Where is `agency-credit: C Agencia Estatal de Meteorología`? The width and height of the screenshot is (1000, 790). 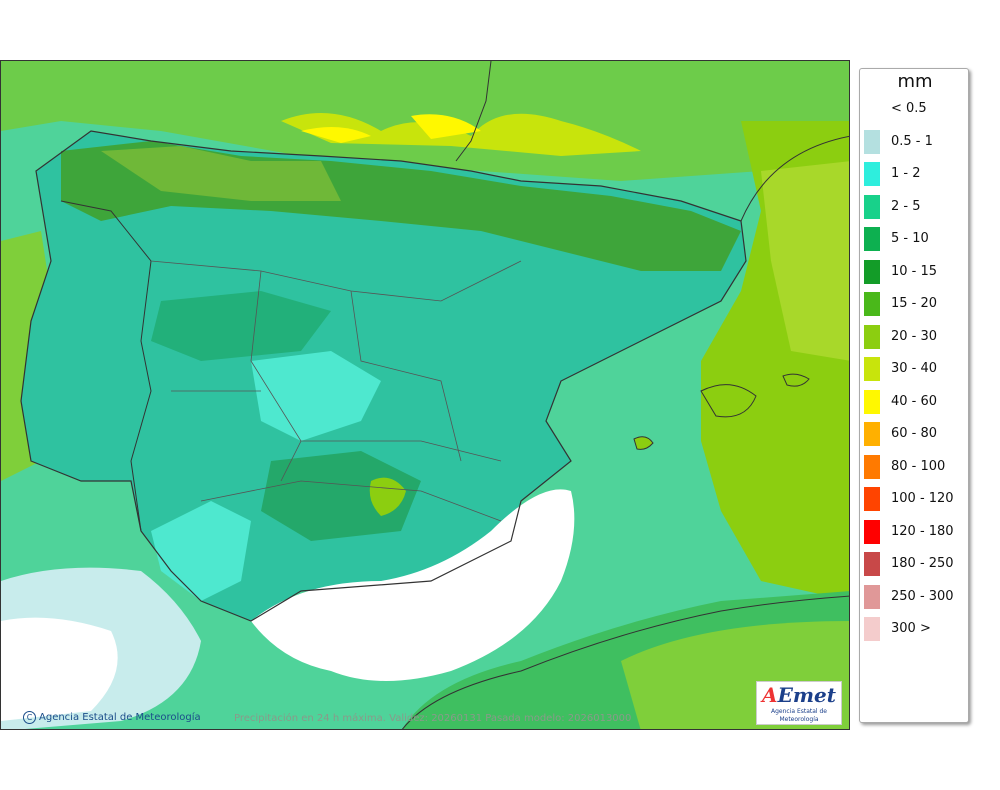 agency-credit: C Agencia Estatal de Meteorología is located at coordinates (112, 717).